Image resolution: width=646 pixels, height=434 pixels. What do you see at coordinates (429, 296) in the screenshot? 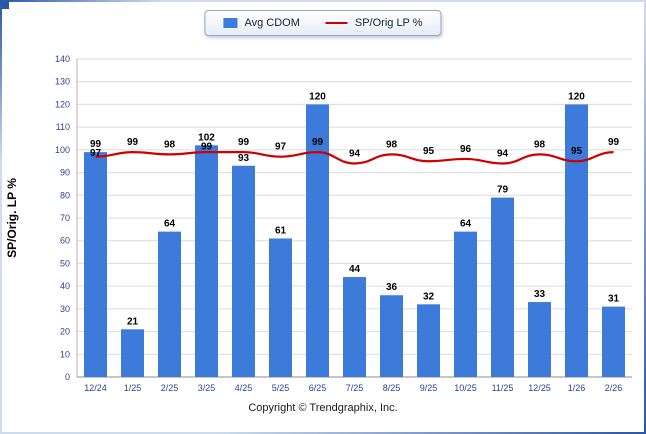
I see `bar-value-label: 32` at bounding box center [429, 296].